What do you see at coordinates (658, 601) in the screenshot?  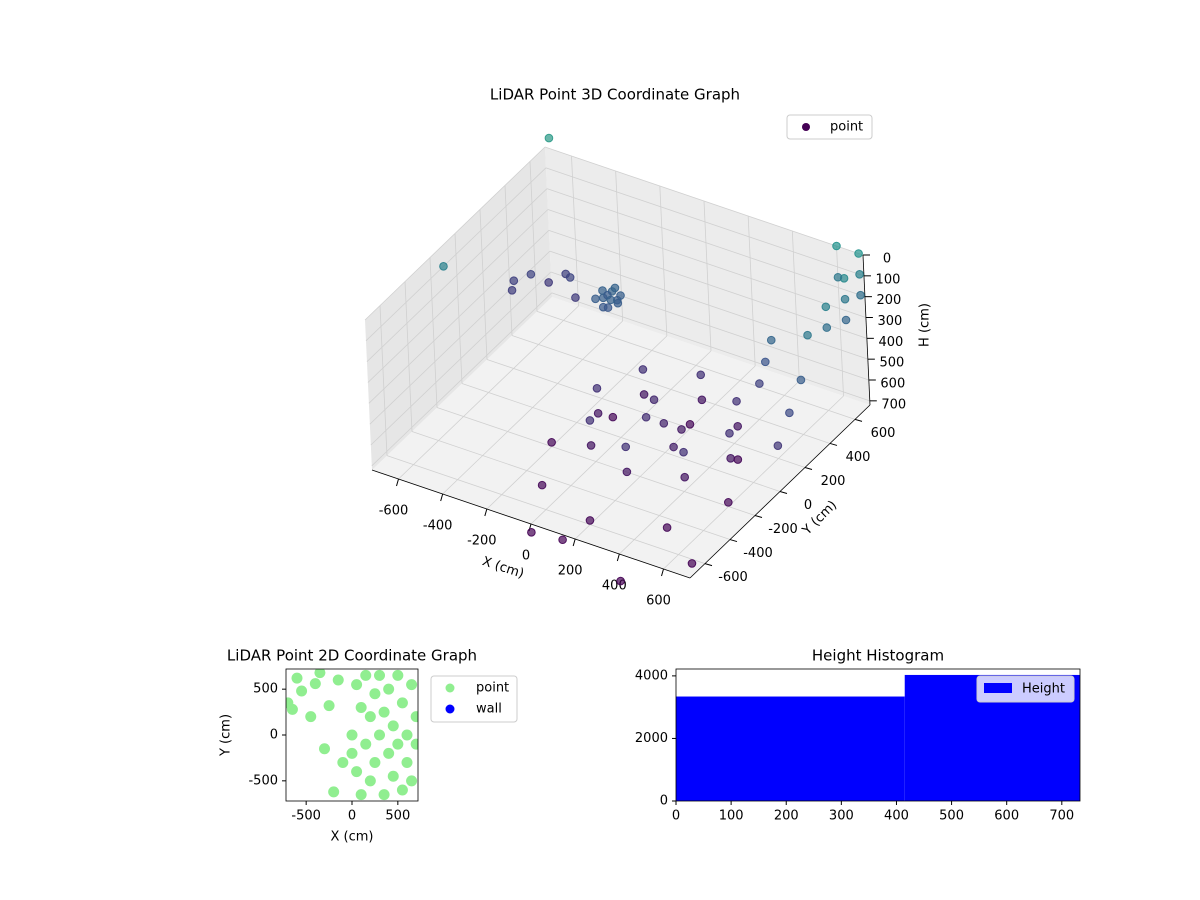 I see `x-tick-label: 600` at bounding box center [658, 601].